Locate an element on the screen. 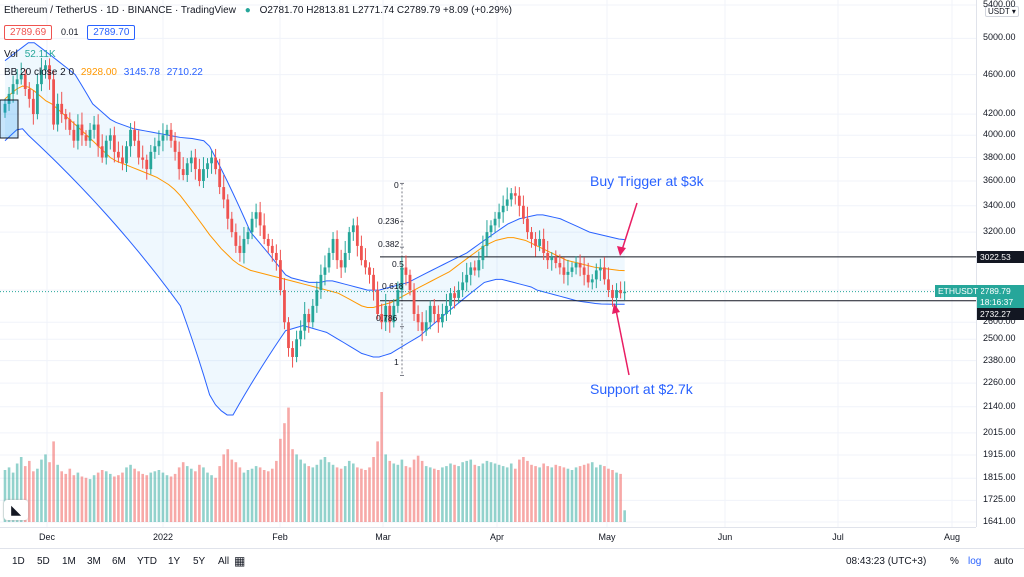 The width and height of the screenshot is (1024, 577). auto-toggle: auto is located at coordinates (1004, 561).